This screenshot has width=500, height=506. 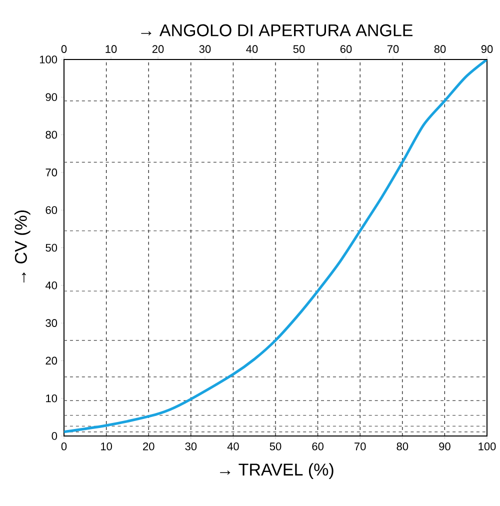 What do you see at coordinates (360, 446) in the screenshot?
I see `x-tick-label: 70` at bounding box center [360, 446].